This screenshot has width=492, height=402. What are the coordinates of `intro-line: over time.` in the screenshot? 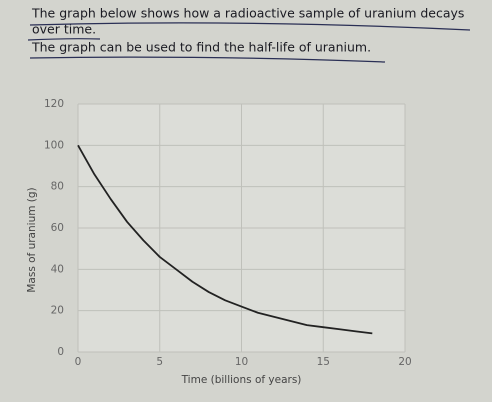 It's located at (64, 29).